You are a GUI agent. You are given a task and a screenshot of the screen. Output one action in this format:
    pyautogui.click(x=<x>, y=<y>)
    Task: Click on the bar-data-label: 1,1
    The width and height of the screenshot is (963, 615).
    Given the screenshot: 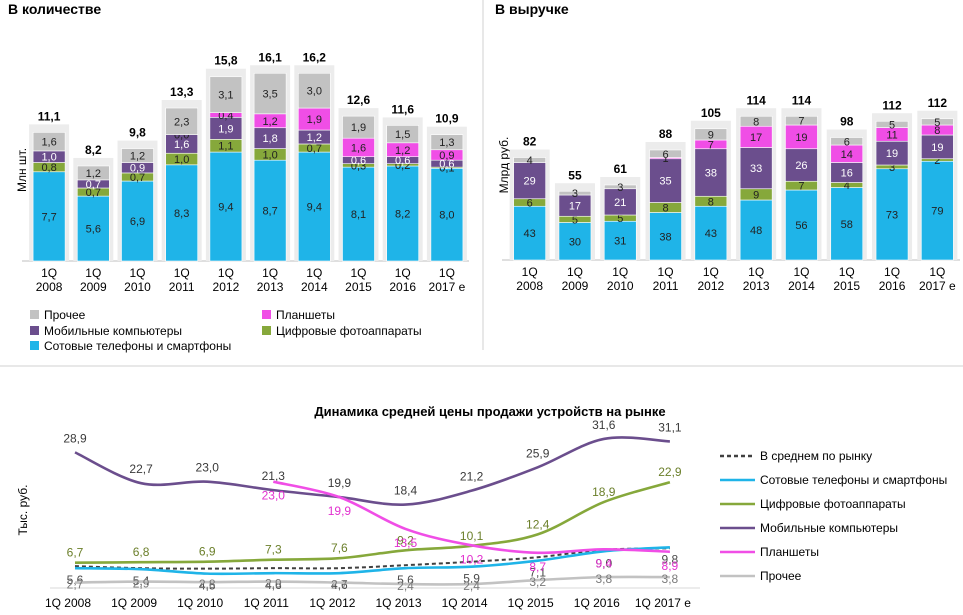 What is the action you would take?
    pyautogui.click(x=225, y=147)
    